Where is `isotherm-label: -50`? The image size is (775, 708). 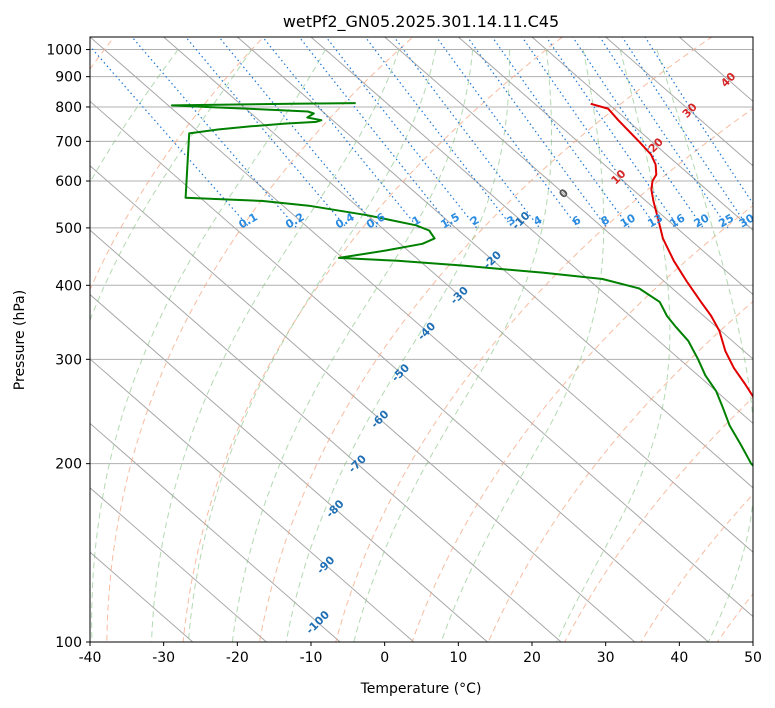
isotherm-label: -50 is located at coordinates (400, 372).